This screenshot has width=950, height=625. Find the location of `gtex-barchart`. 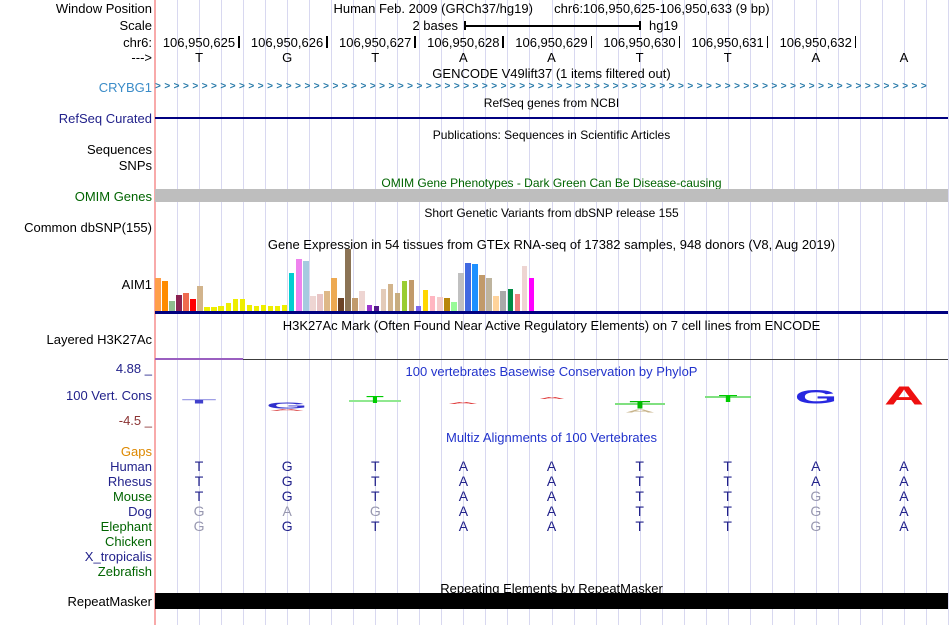

gtex-barchart is located at coordinates (551, 280).